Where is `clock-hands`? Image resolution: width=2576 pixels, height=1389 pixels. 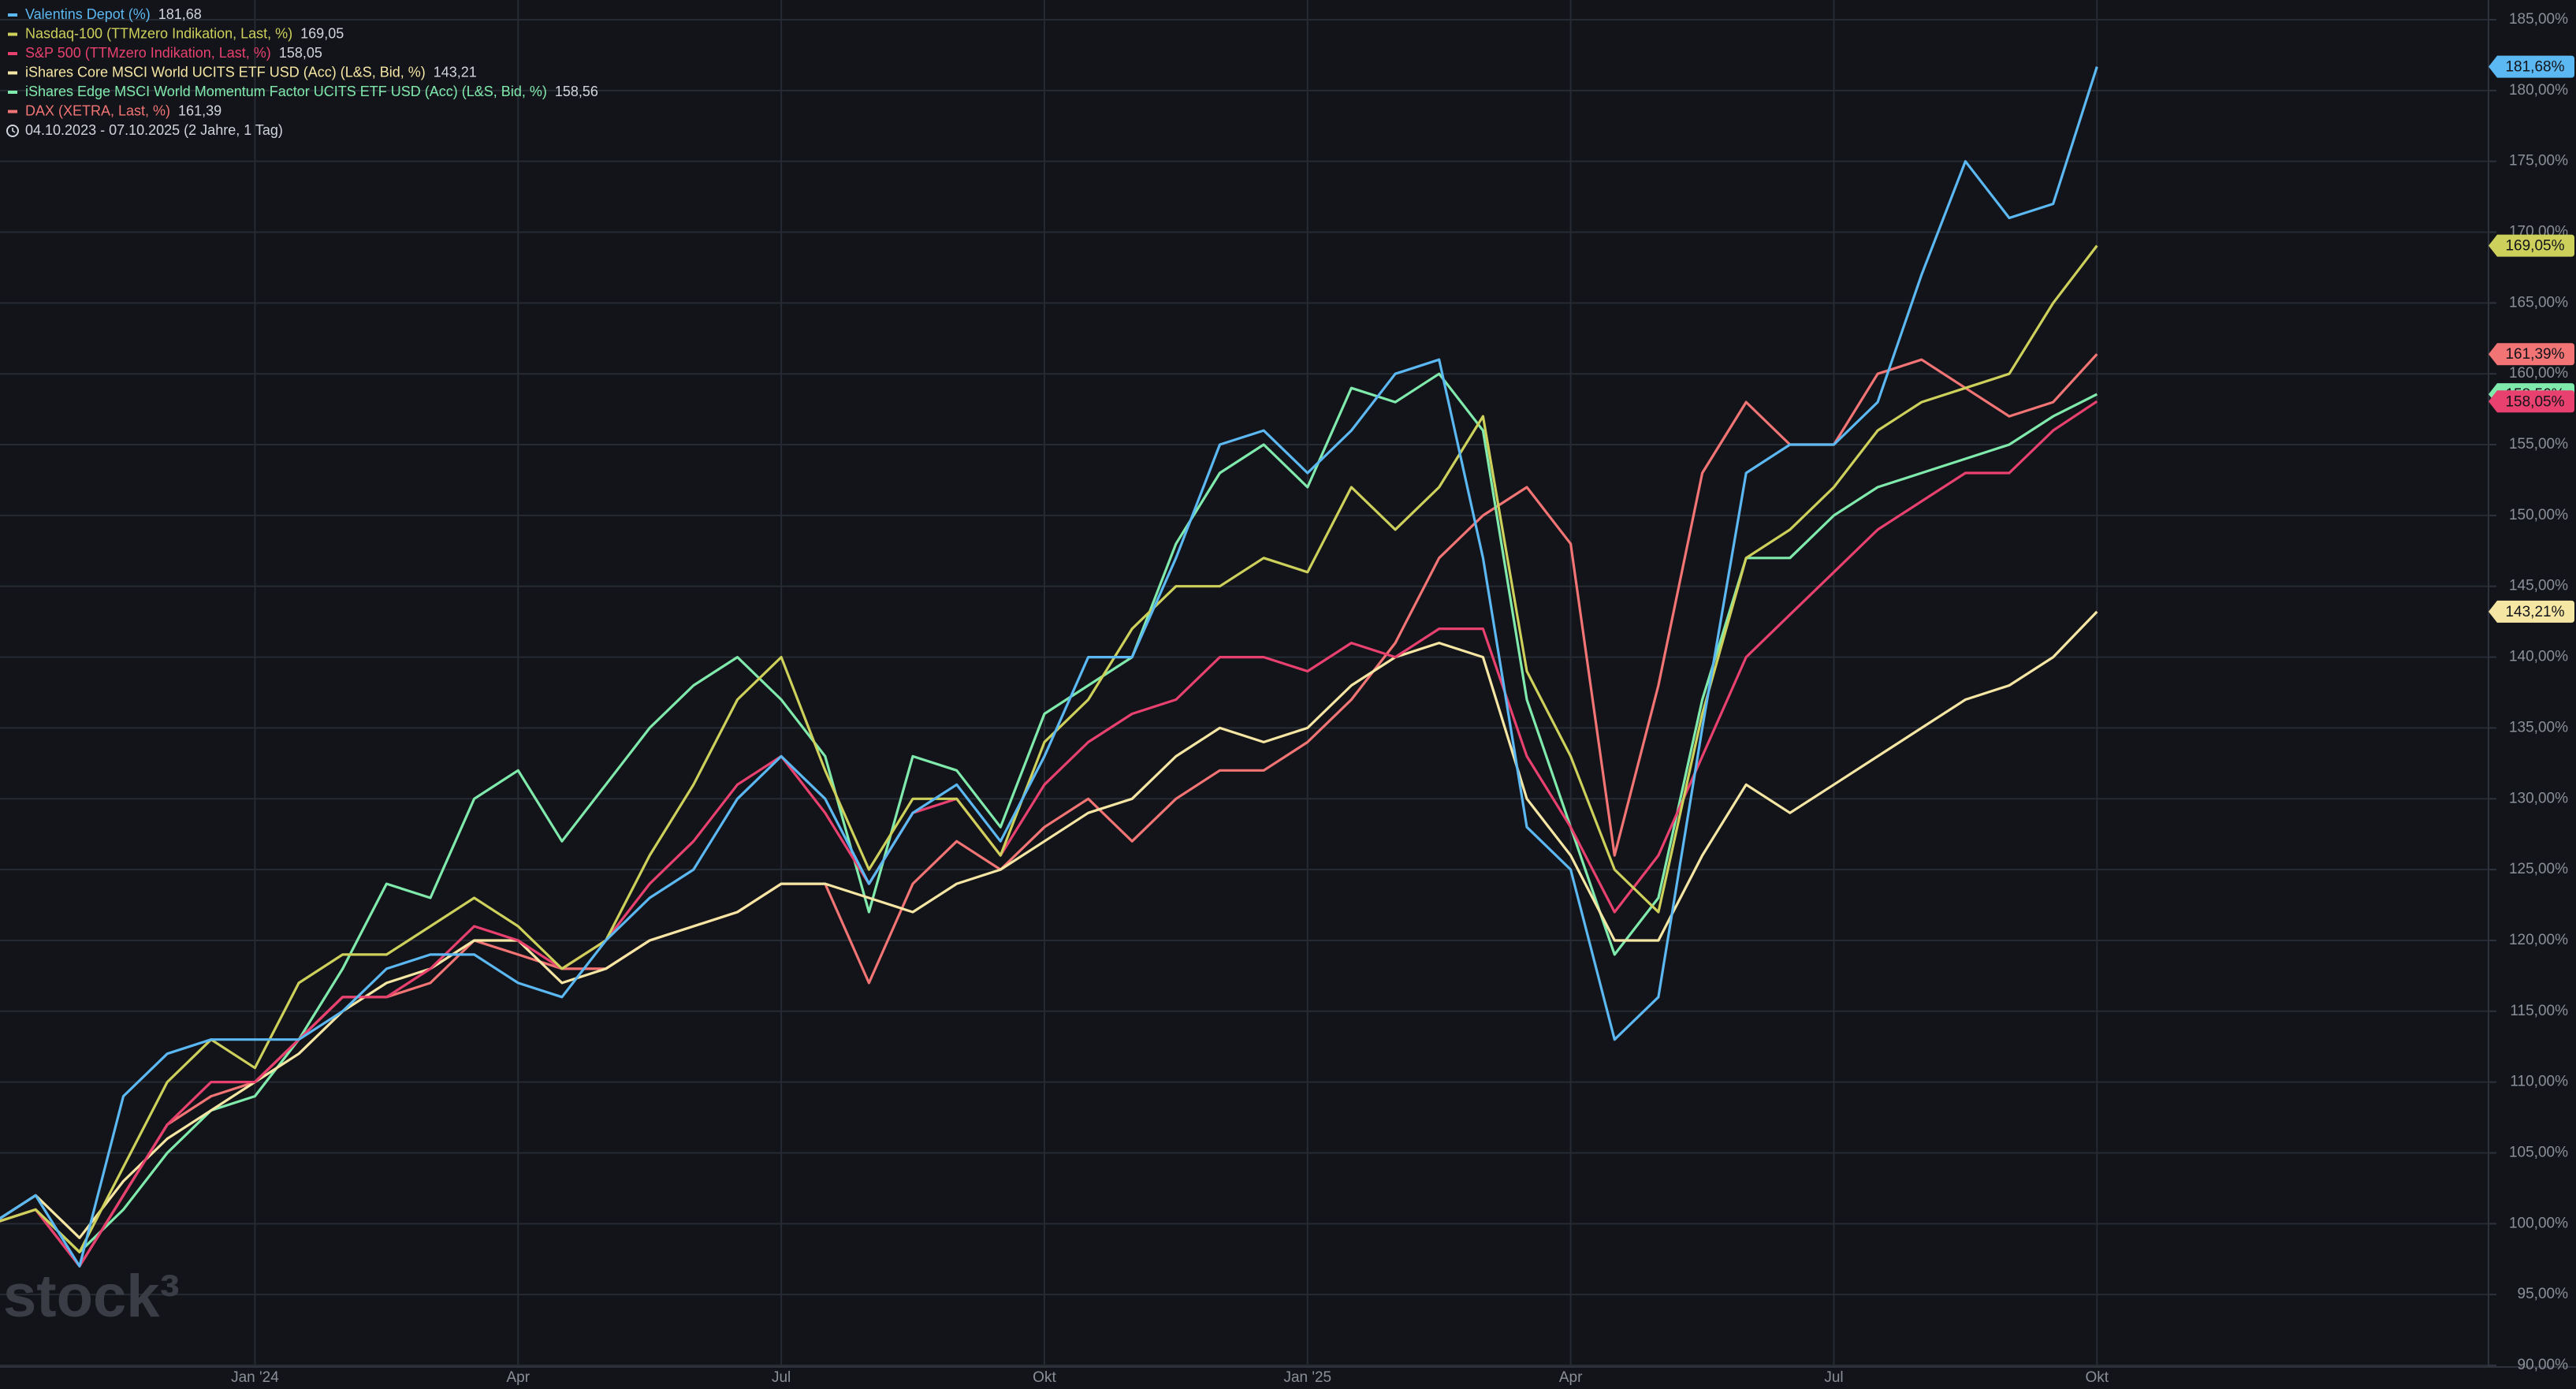
clock-hands is located at coordinates (14, 130).